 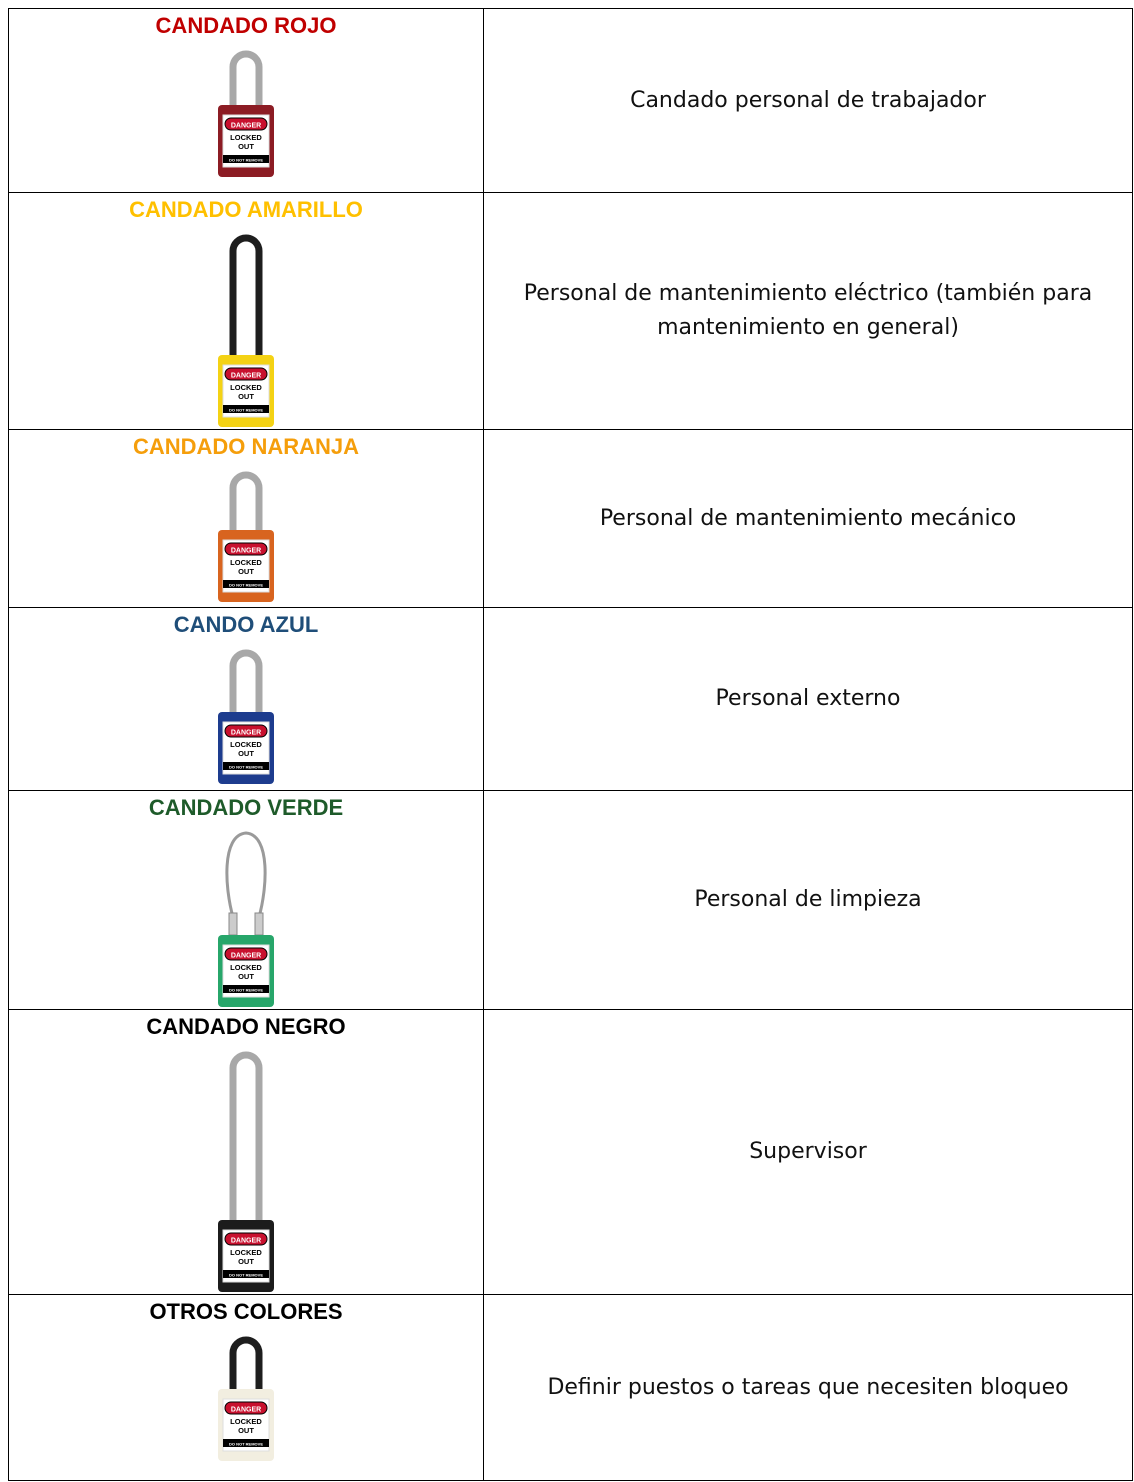 What do you see at coordinates (246, 883) in the screenshot?
I see `cable-shackle` at bounding box center [246, 883].